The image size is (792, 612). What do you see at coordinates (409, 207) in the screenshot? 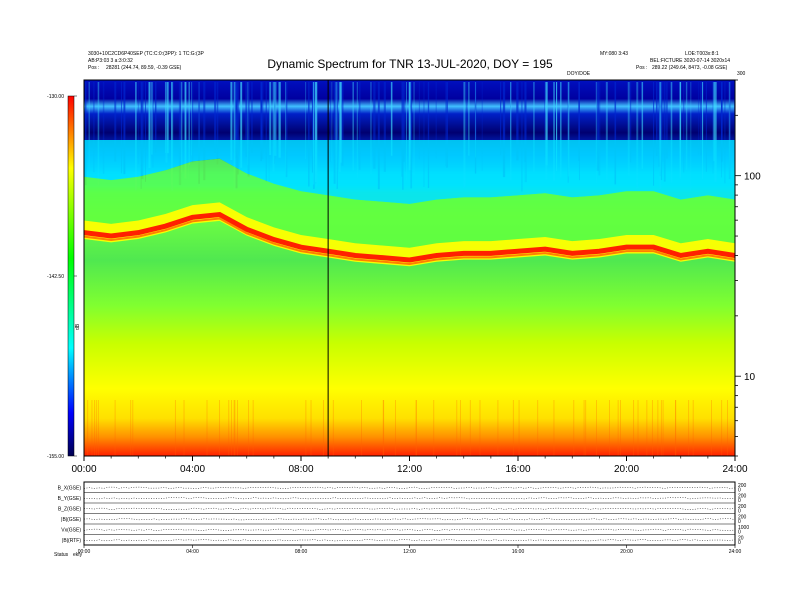
I see `green-band` at bounding box center [409, 207].